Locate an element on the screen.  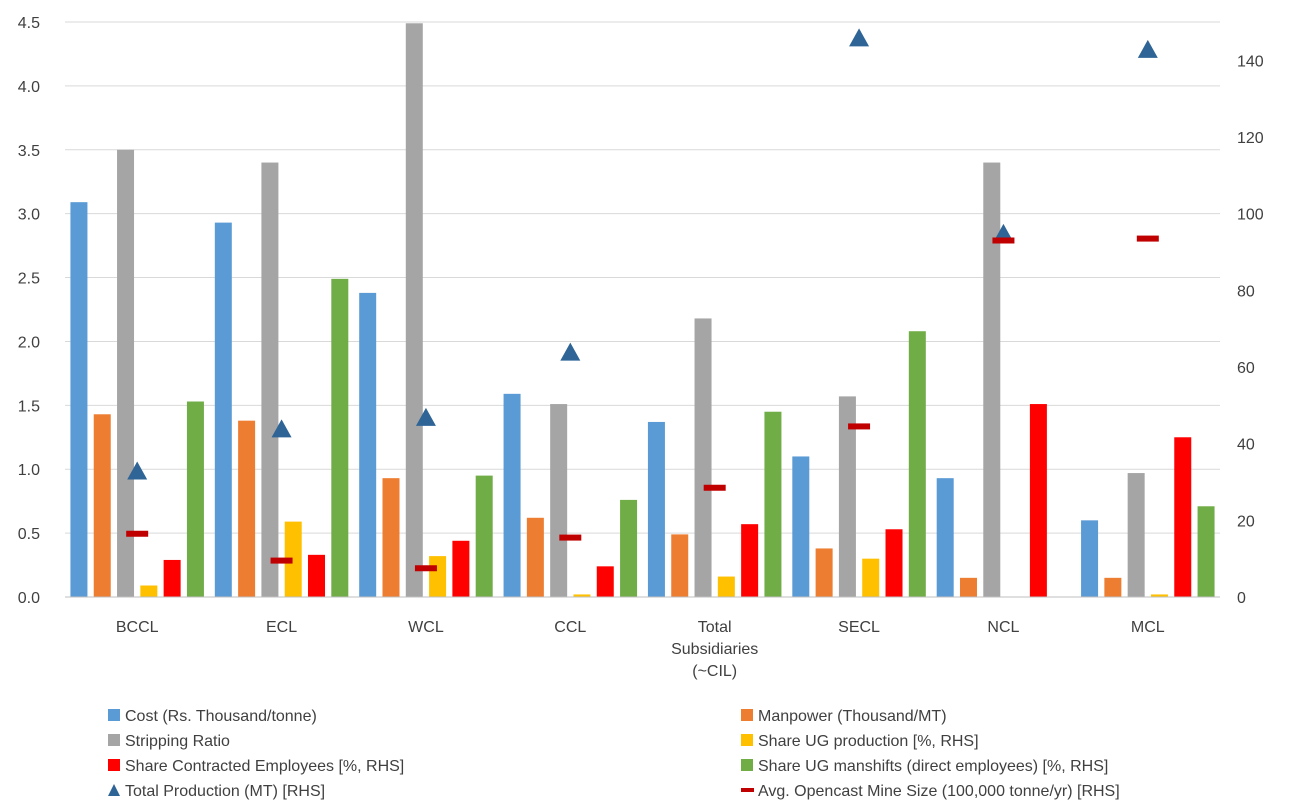
category-label: CCL is located at coordinates (570, 627).